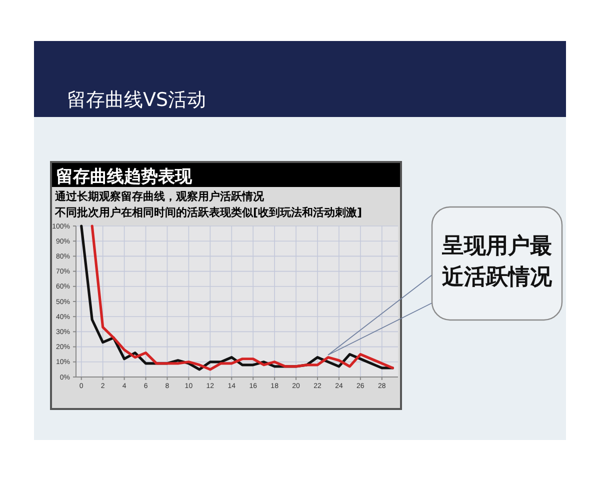 The height and width of the screenshot is (480, 600). What do you see at coordinates (124, 177) in the screenshot?
I see `chart-title: 留存曲线趋势表现` at bounding box center [124, 177].